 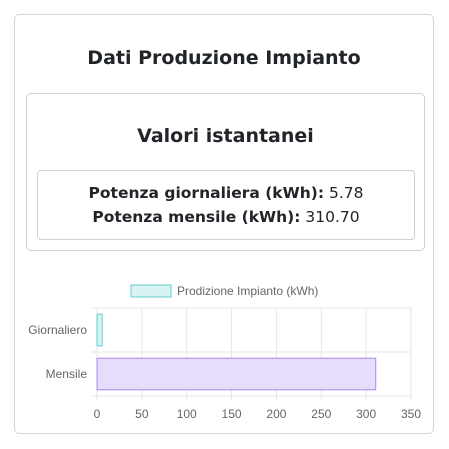 What do you see at coordinates (224, 58) in the screenshot?
I see `card-title: Dati Produzione Impianto` at bounding box center [224, 58].